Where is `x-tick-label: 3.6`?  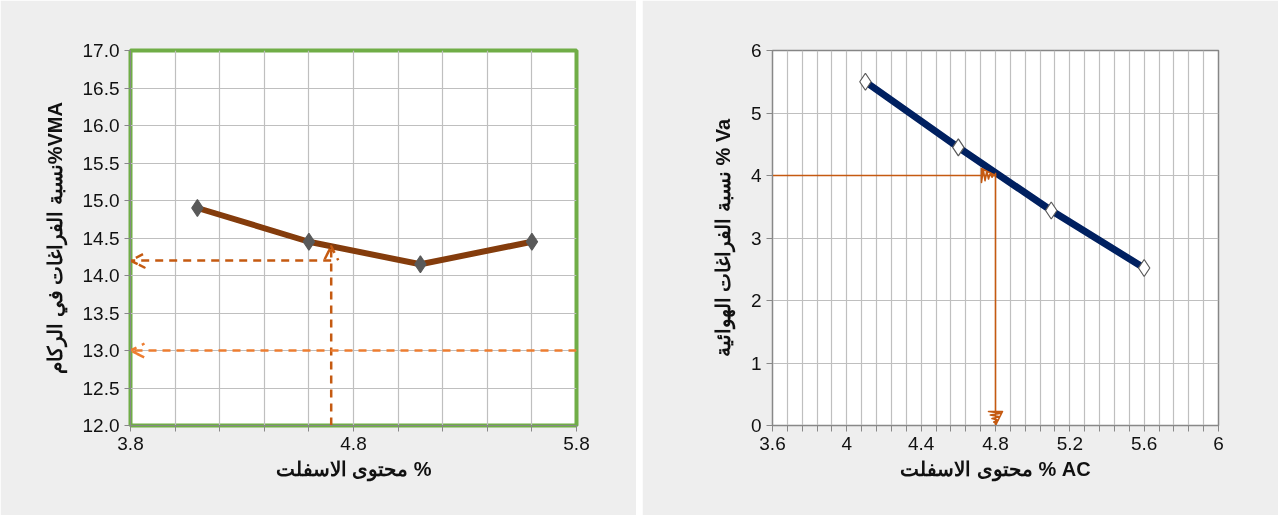
x-tick-label: 3.6 is located at coordinates (772, 443).